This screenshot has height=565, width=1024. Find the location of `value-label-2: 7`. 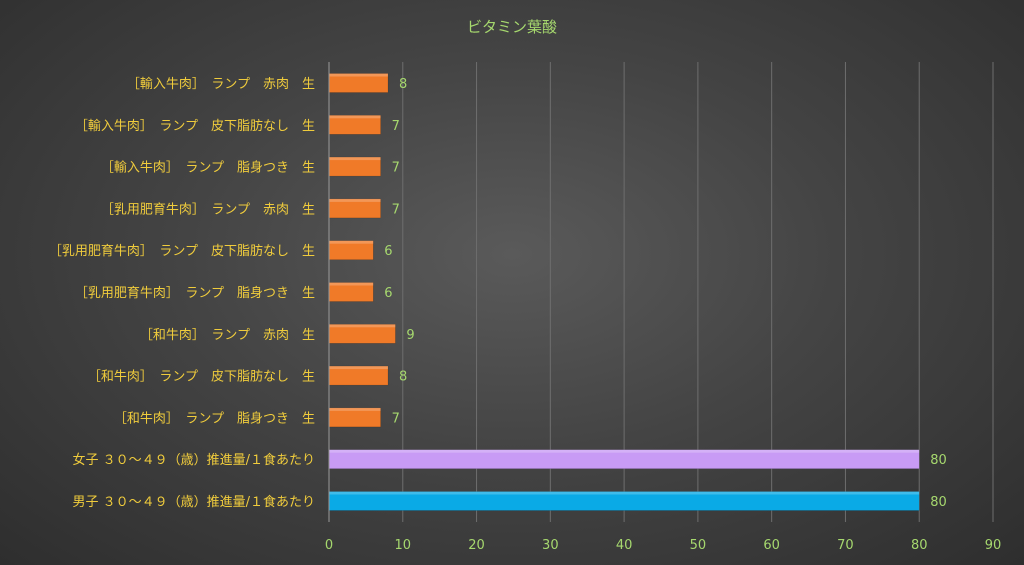

value-label-2: 7 is located at coordinates (396, 126).